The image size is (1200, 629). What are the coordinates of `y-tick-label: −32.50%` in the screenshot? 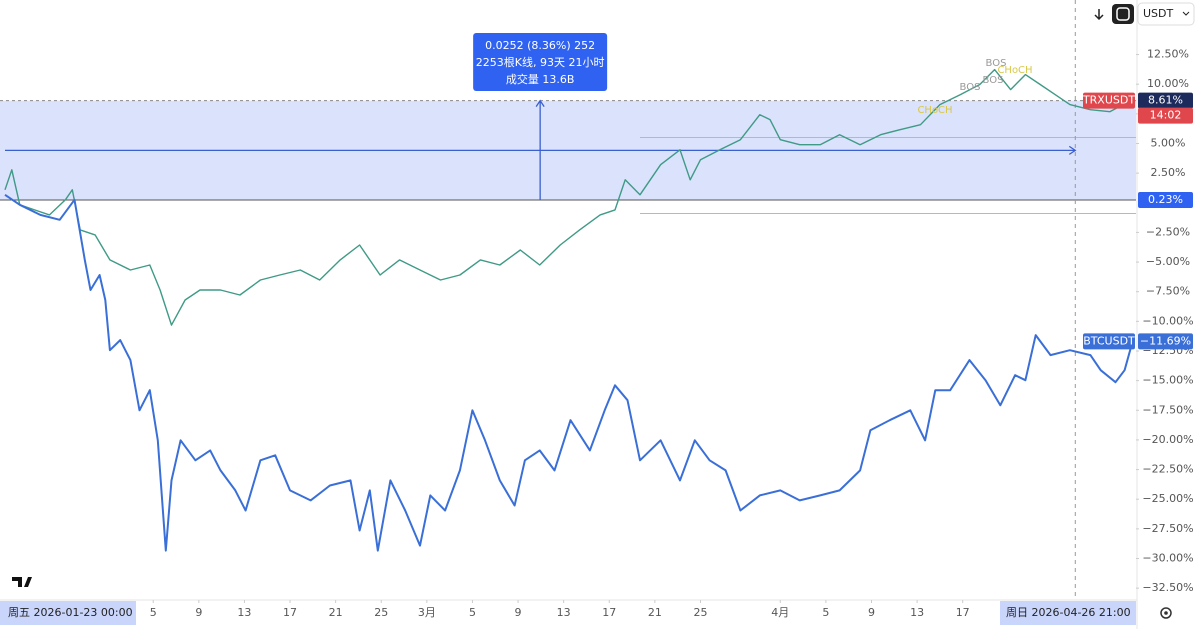 It's located at (1167, 587).